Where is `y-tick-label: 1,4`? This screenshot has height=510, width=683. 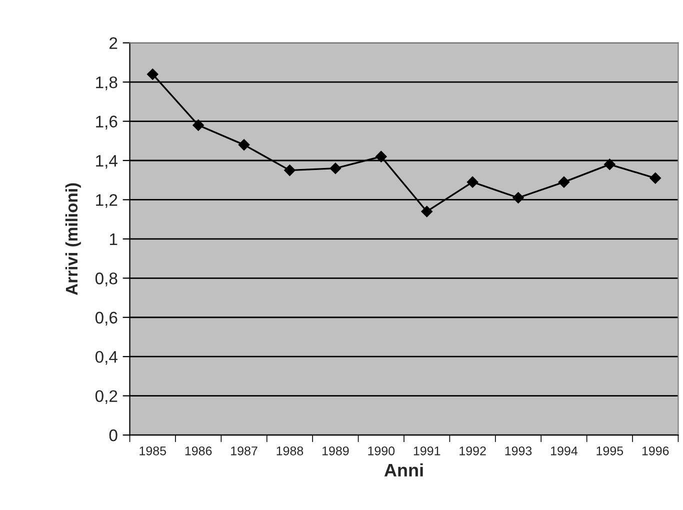
y-tick-label: 1,4 is located at coordinates (107, 162).